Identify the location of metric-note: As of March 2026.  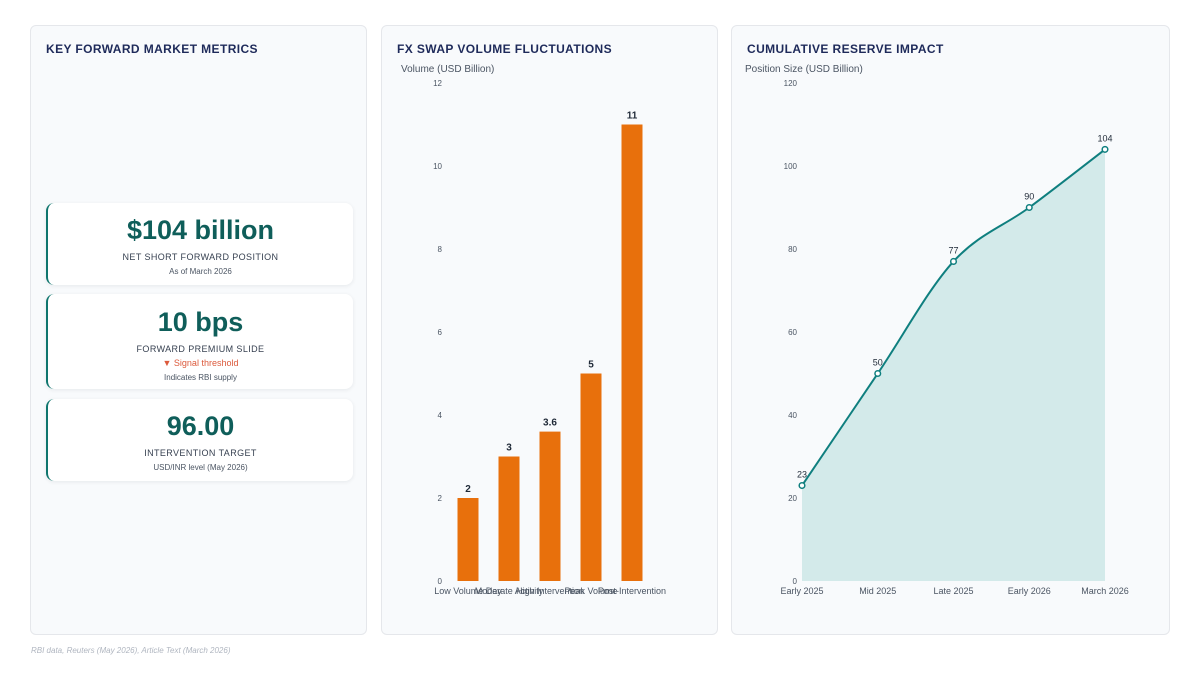
(200, 271).